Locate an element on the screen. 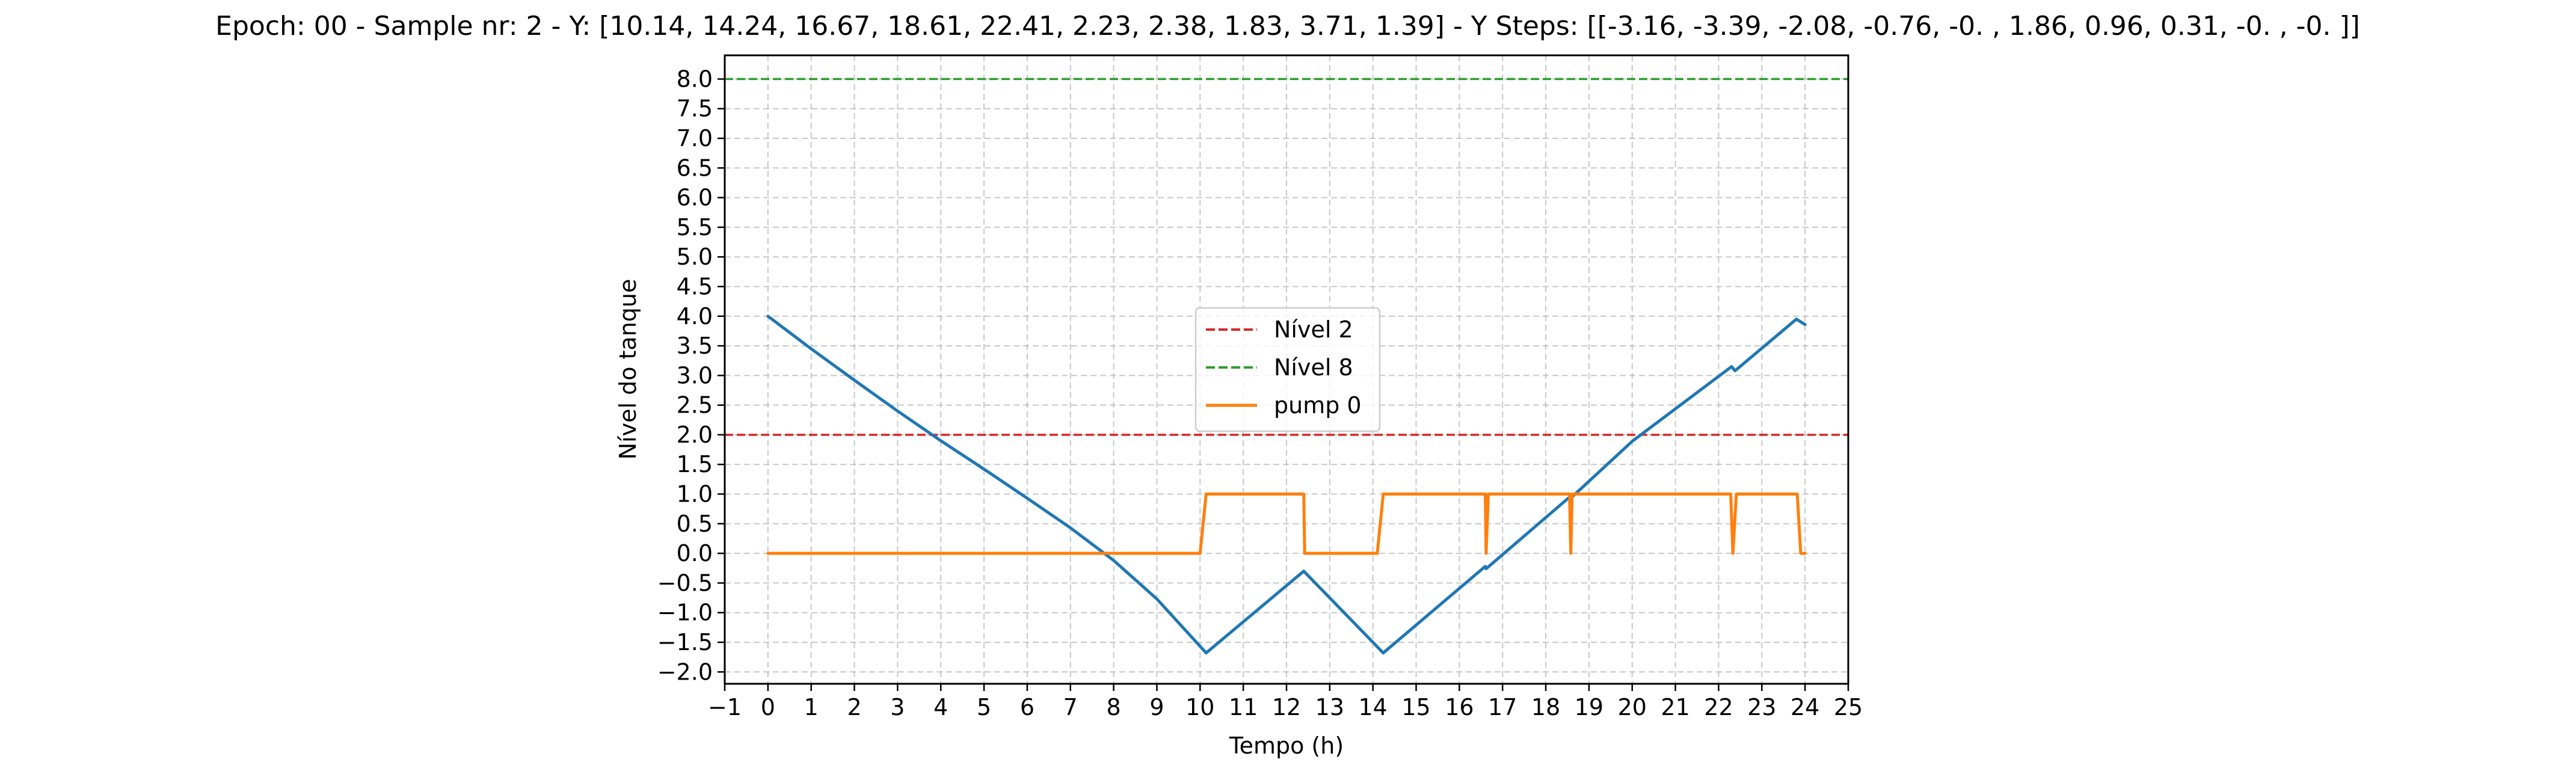 This screenshot has width=2576, height=777. x-tick-label-6: 6 is located at coordinates (1027, 707).